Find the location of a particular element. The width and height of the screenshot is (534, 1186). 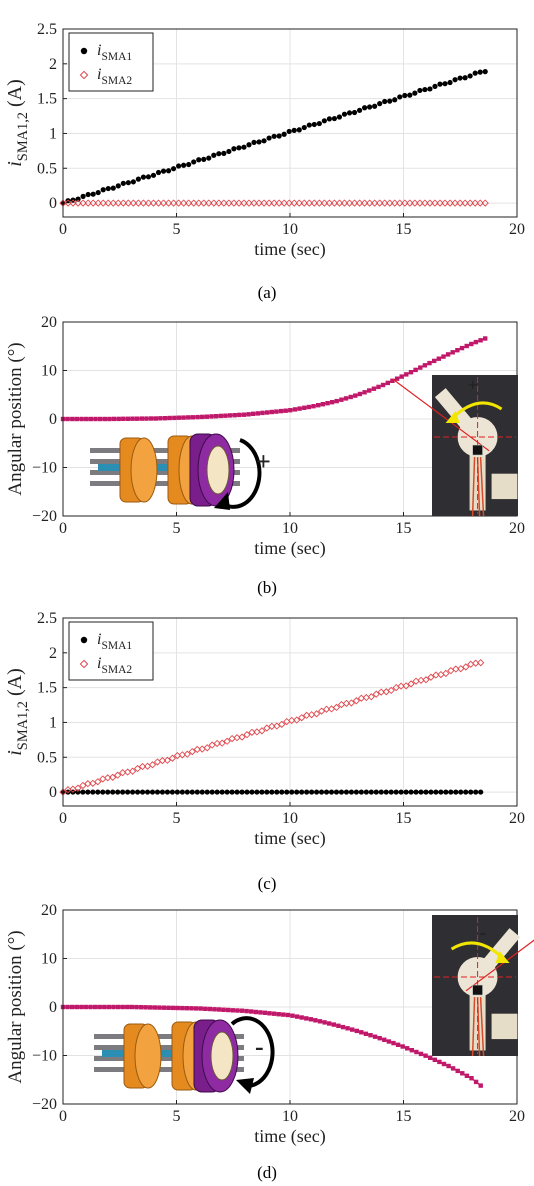

orange-disk-1-face is located at coordinates (144, 470).